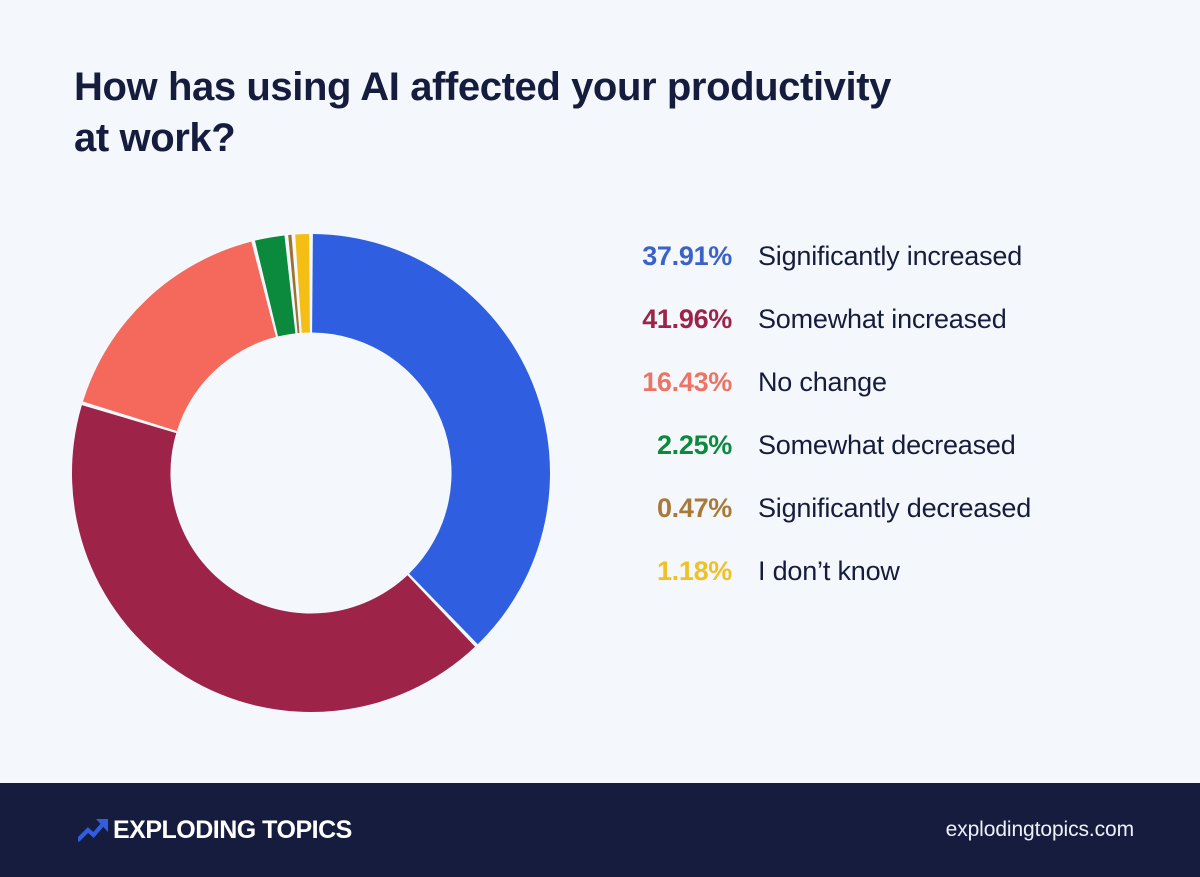 The image size is (1200, 877). Describe the element at coordinates (93, 830) in the screenshot. I see `trending-up-arrow-icon` at that location.